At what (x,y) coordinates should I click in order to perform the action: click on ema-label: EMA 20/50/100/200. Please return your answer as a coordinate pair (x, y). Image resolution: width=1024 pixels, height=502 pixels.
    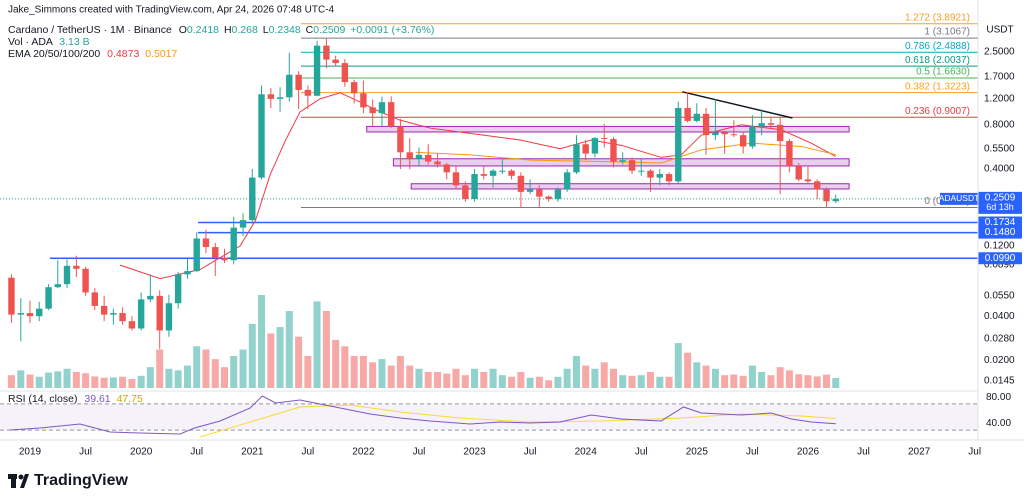
    Looking at the image, I should click on (54, 54).